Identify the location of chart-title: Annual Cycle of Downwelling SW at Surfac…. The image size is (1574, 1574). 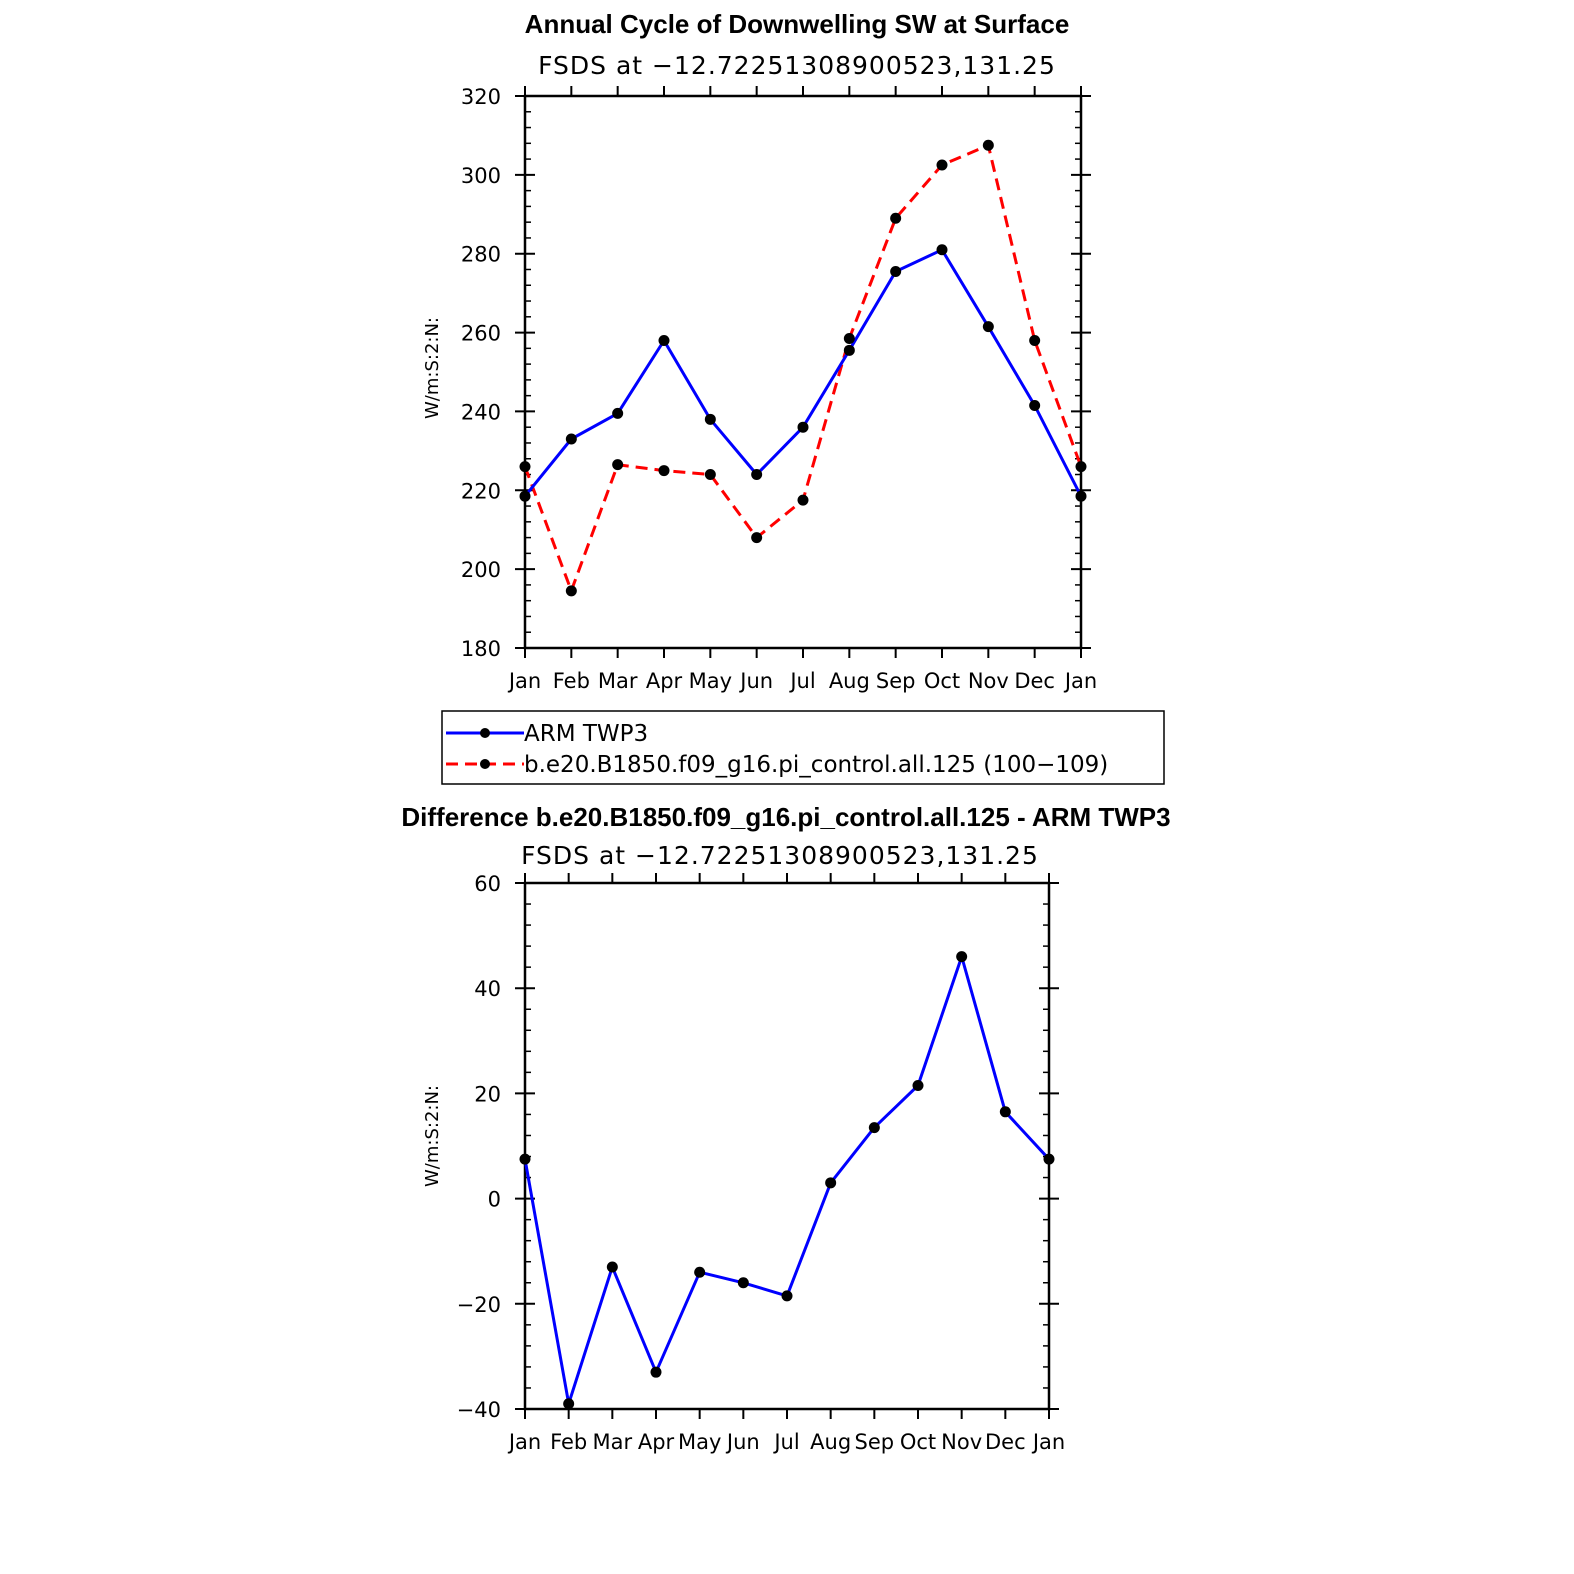
(797, 24).